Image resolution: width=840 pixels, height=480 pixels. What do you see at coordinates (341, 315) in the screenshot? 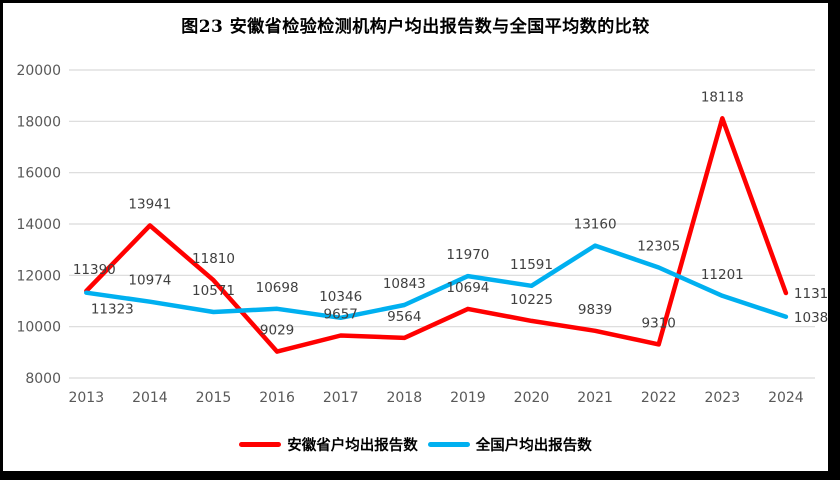
I see `data-label: 9657` at bounding box center [341, 315].